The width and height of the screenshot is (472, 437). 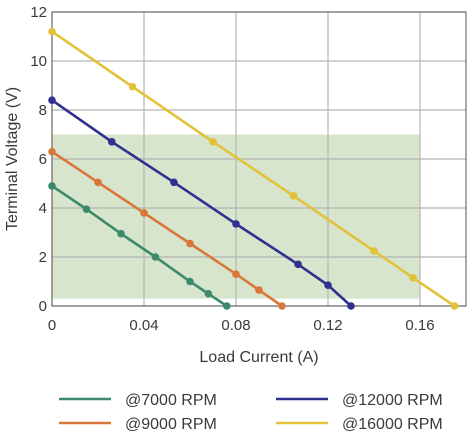 I want to click on legend: @7000 RPM @9000 RPM @12000 RPM @16000 RPM, so click(x=251, y=412).